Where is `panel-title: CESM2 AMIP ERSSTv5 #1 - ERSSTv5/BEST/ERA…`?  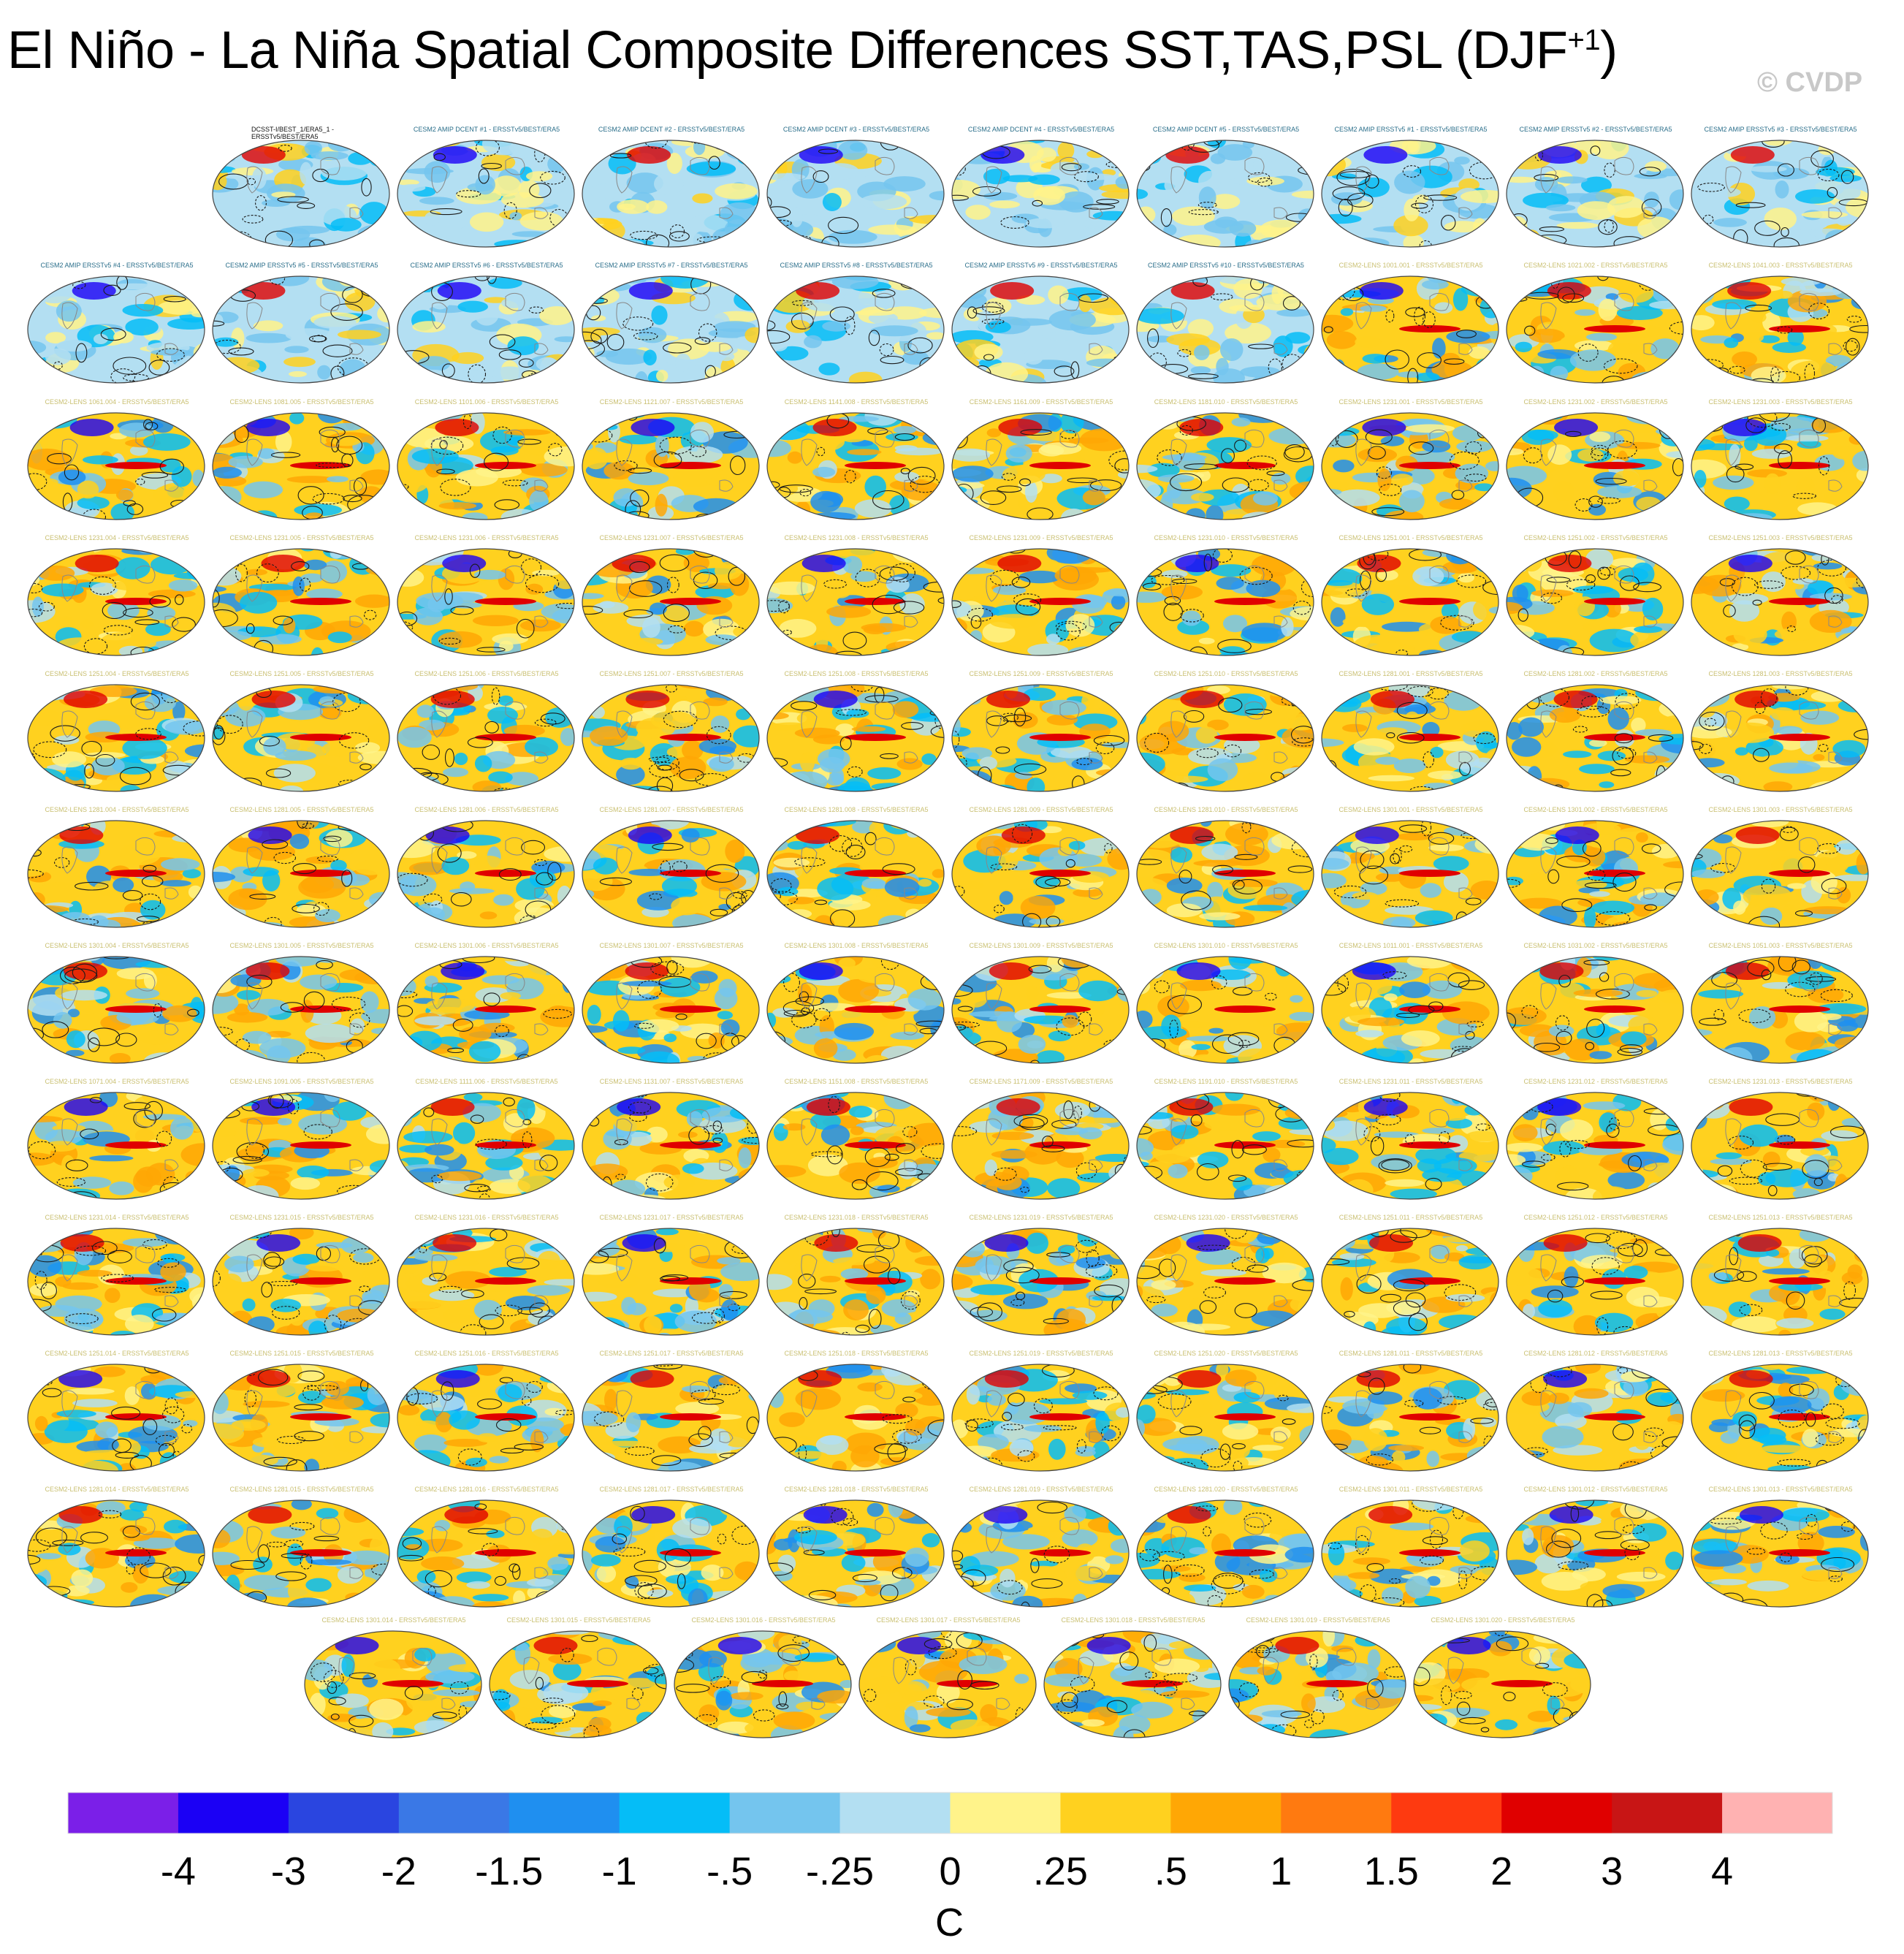
panel-title: CESM2 AMIP ERSSTv5 #1 - ERSSTv5/BEST/ERA… is located at coordinates (1411, 129).